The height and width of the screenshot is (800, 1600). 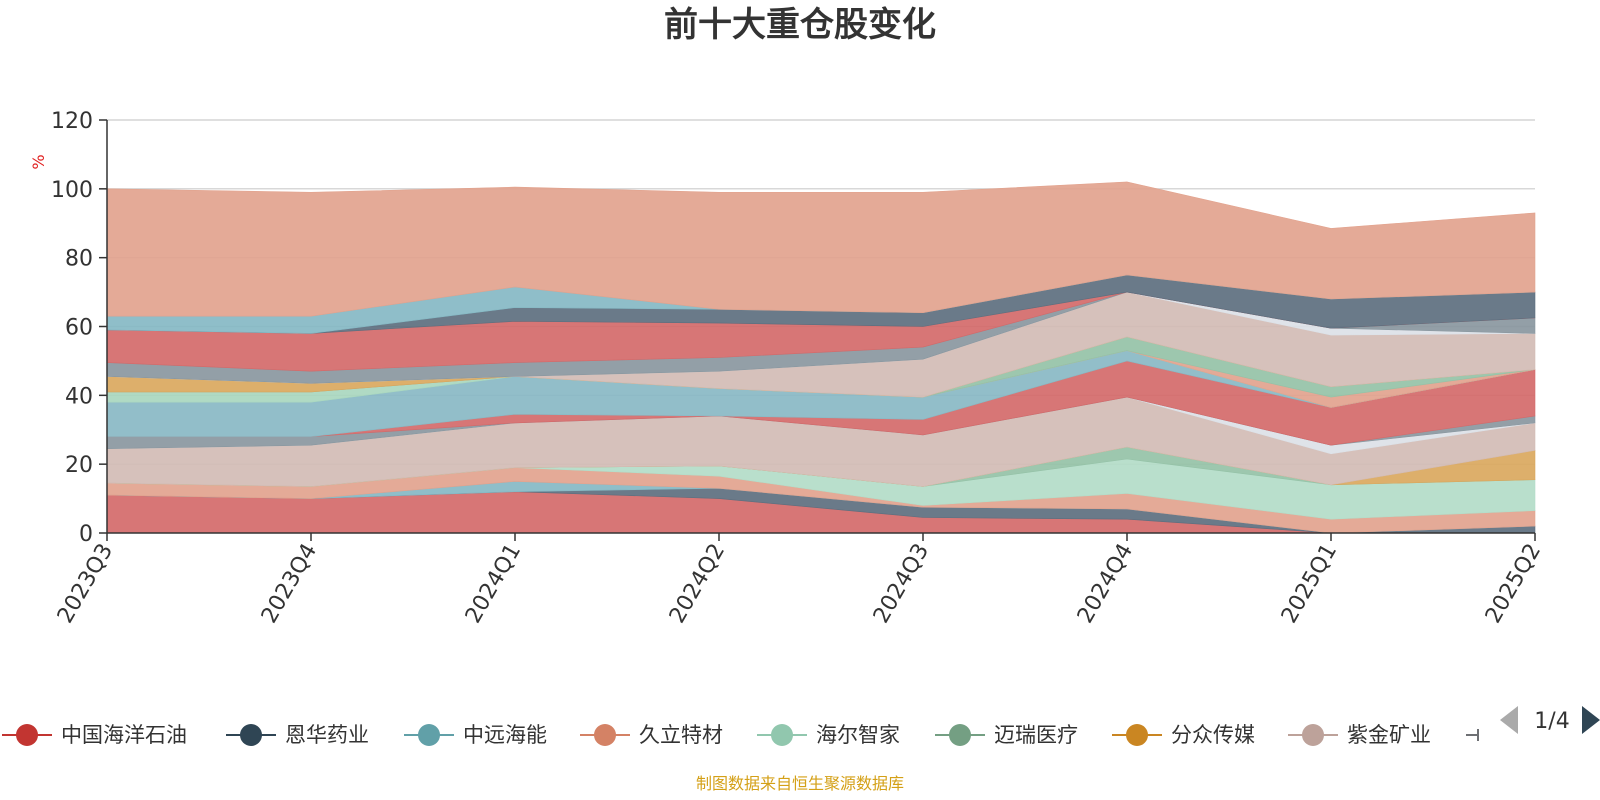 I want to click on y-axis-unit-label: %, so click(x=38, y=161).